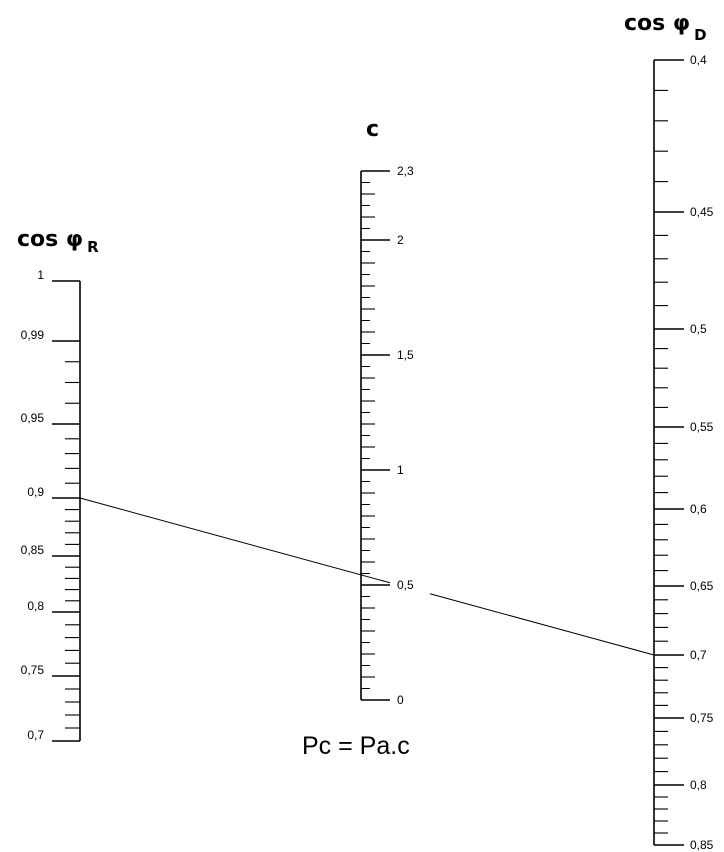  What do you see at coordinates (698, 655) in the screenshot?
I see `scale-d-label: 0,7` at bounding box center [698, 655].